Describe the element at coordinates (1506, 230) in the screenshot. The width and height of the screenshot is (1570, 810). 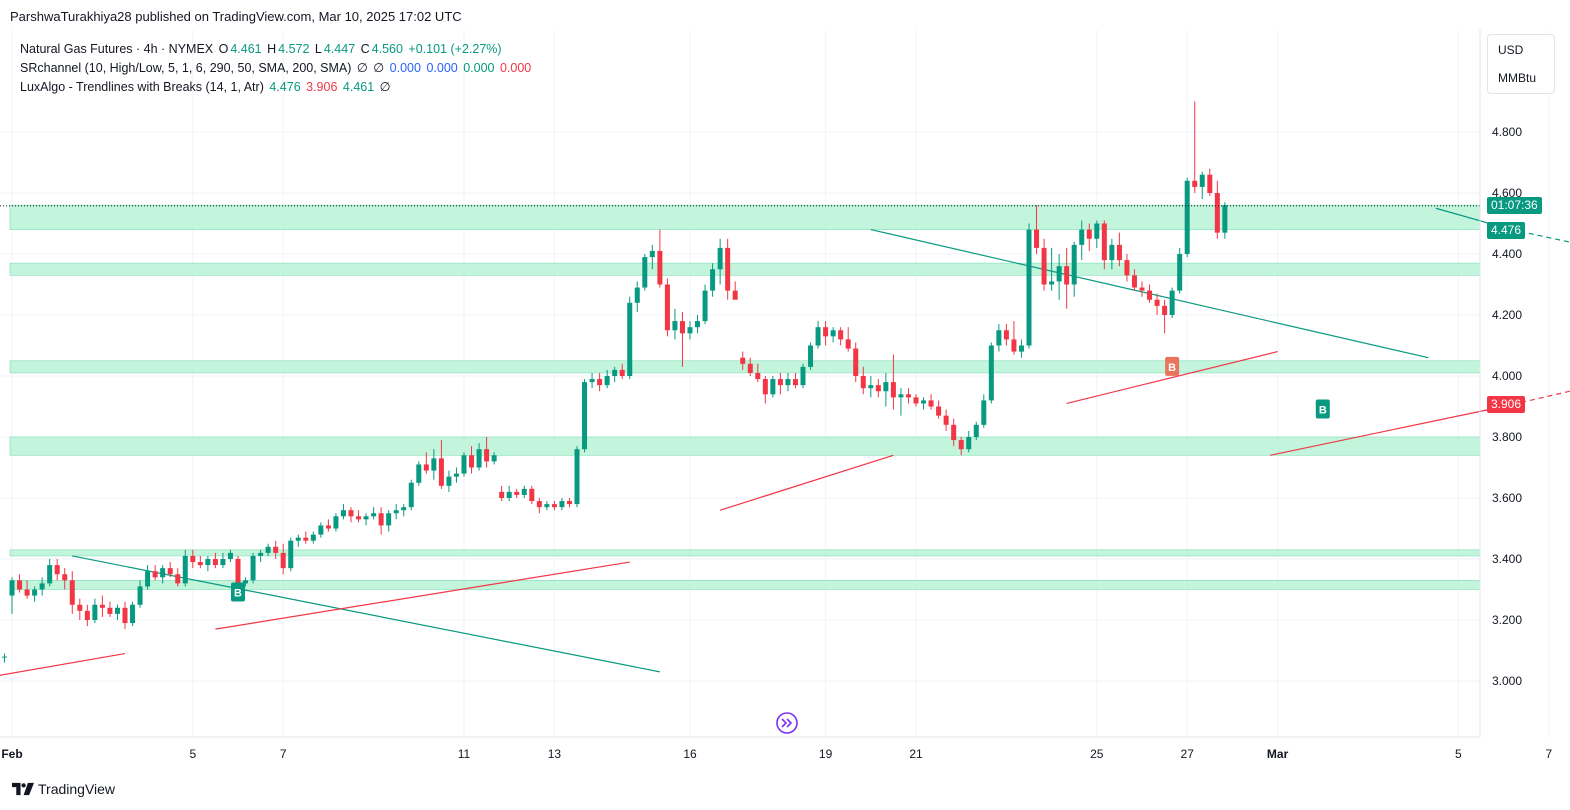
I see `current-price-tag: 4.476` at that location.